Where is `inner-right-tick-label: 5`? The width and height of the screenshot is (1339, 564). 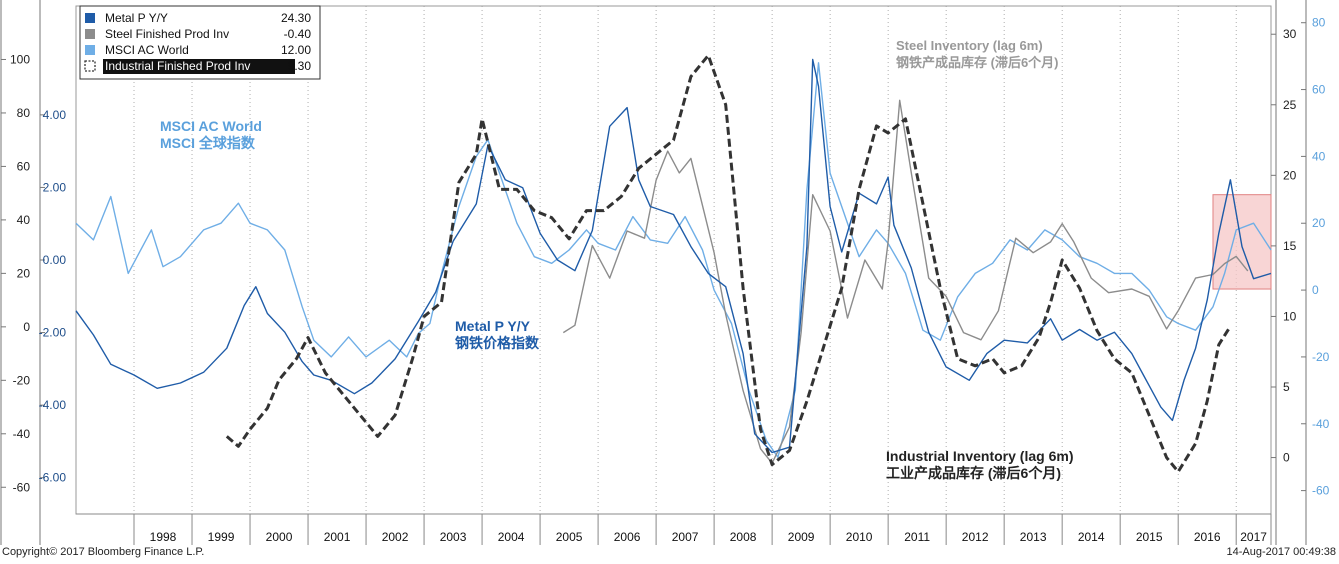
inner-right-tick-label: 5 is located at coordinates (1286, 387).